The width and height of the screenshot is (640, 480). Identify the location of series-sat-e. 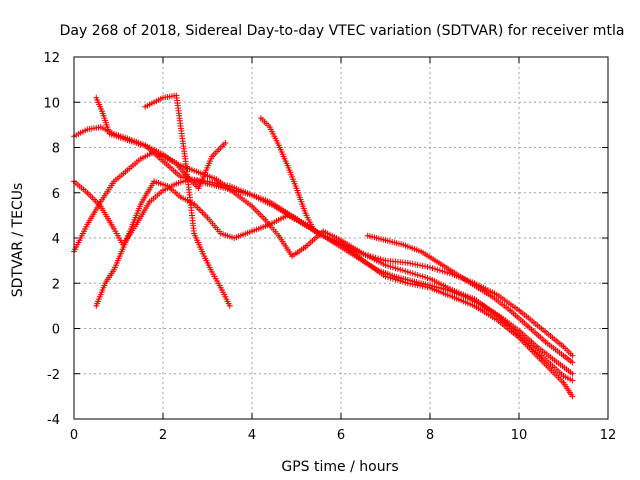
(161, 143).